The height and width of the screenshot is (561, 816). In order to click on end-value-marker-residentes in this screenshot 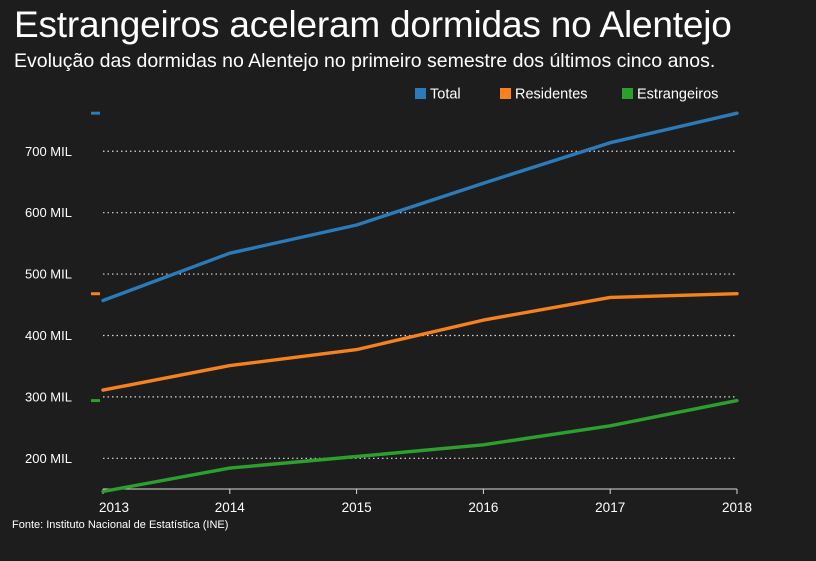, I will do `click(95, 294)`.